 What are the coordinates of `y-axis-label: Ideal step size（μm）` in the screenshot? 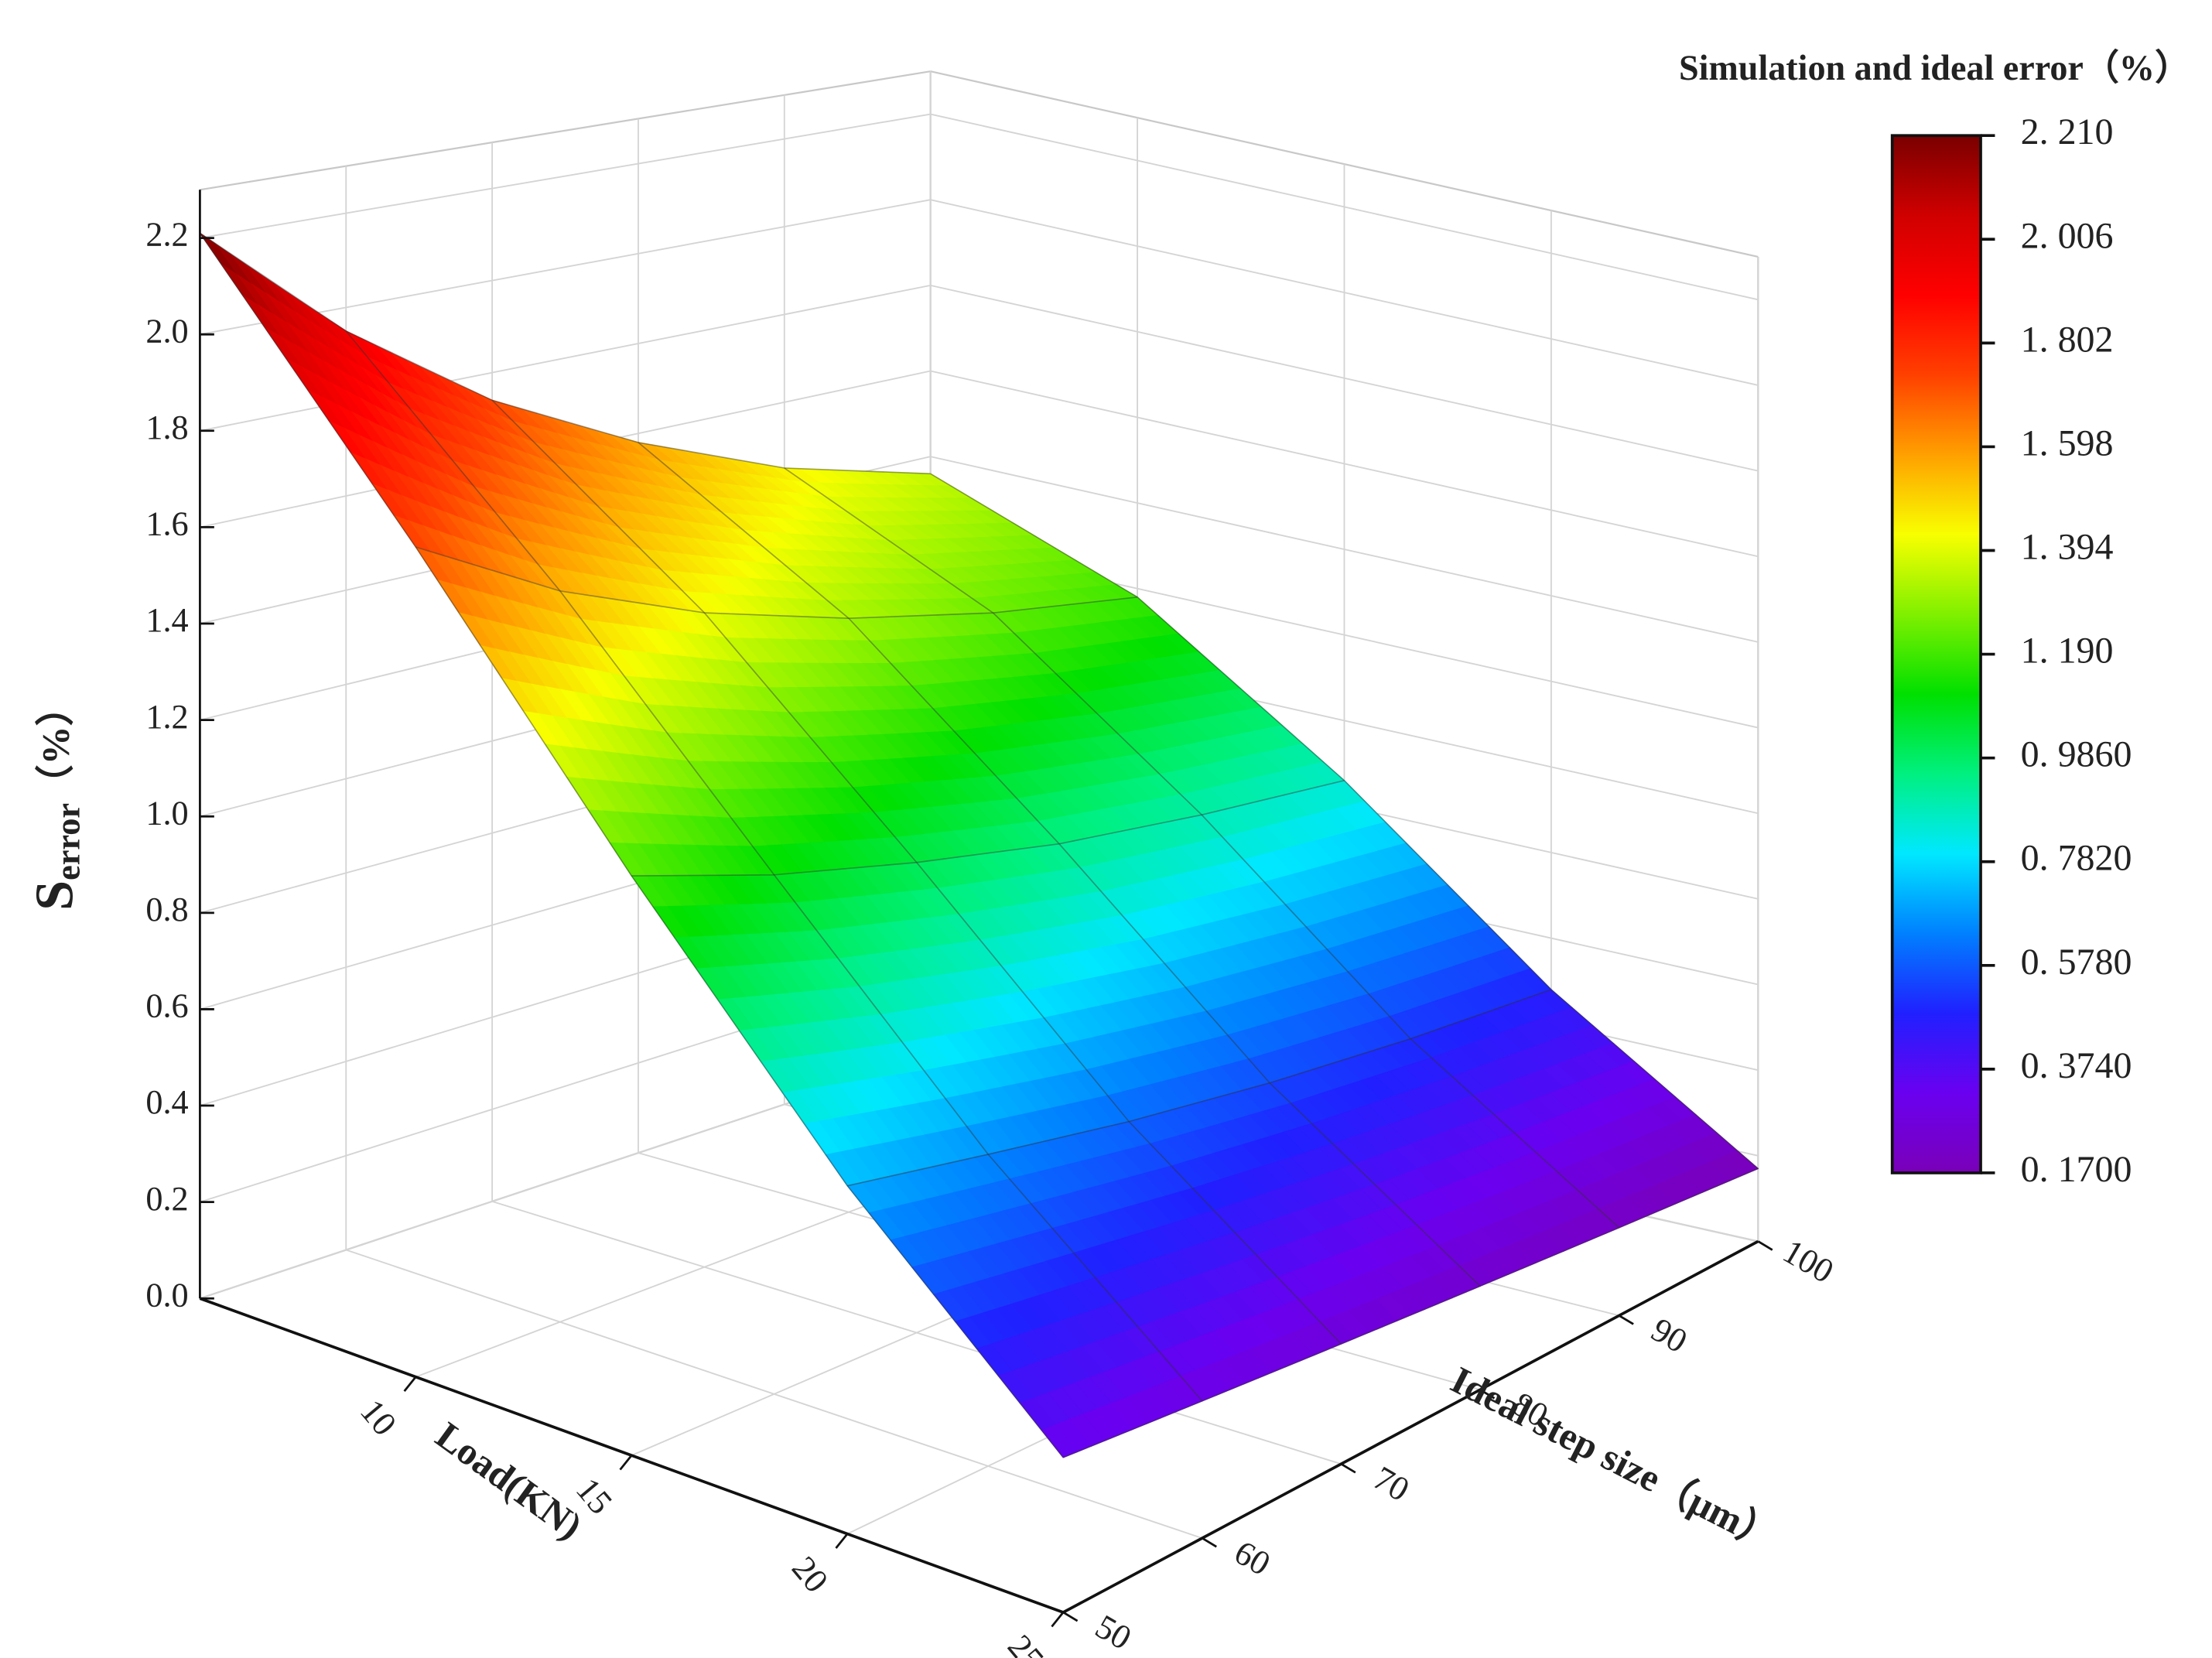 It's located at (1614, 1459).